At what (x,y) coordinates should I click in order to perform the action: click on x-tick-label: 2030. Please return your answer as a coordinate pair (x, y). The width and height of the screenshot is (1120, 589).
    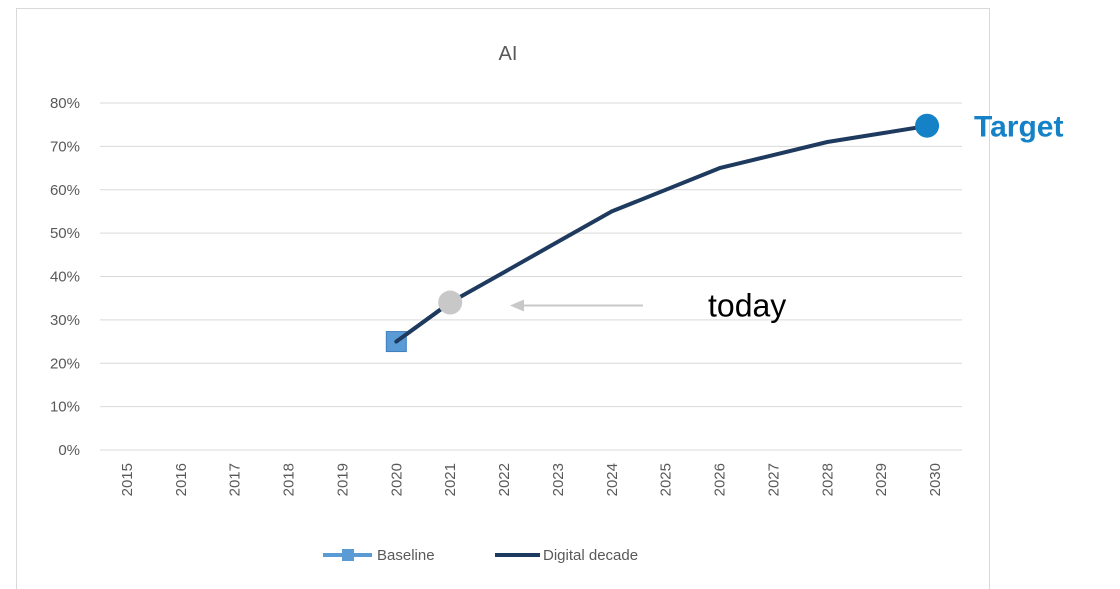
    Looking at the image, I should click on (935, 479).